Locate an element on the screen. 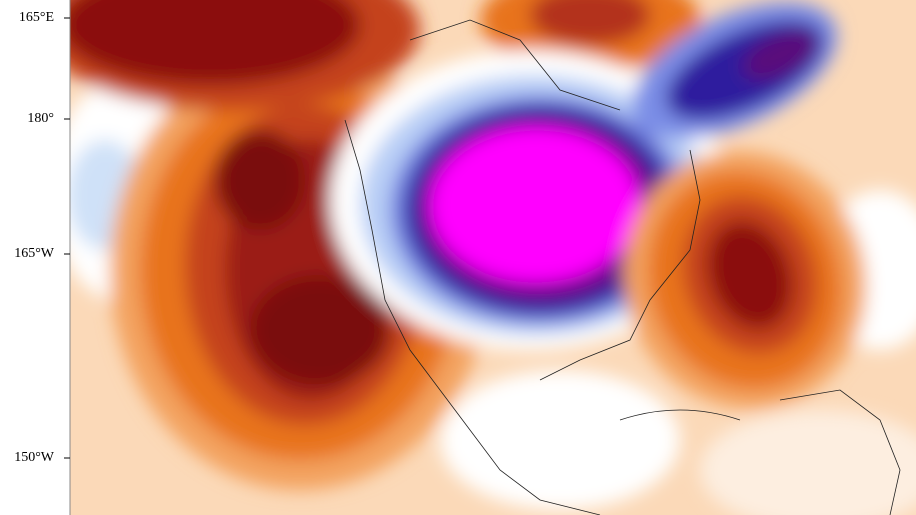 The height and width of the screenshot is (515, 916). axis-label: 150°W is located at coordinates (34, 457).